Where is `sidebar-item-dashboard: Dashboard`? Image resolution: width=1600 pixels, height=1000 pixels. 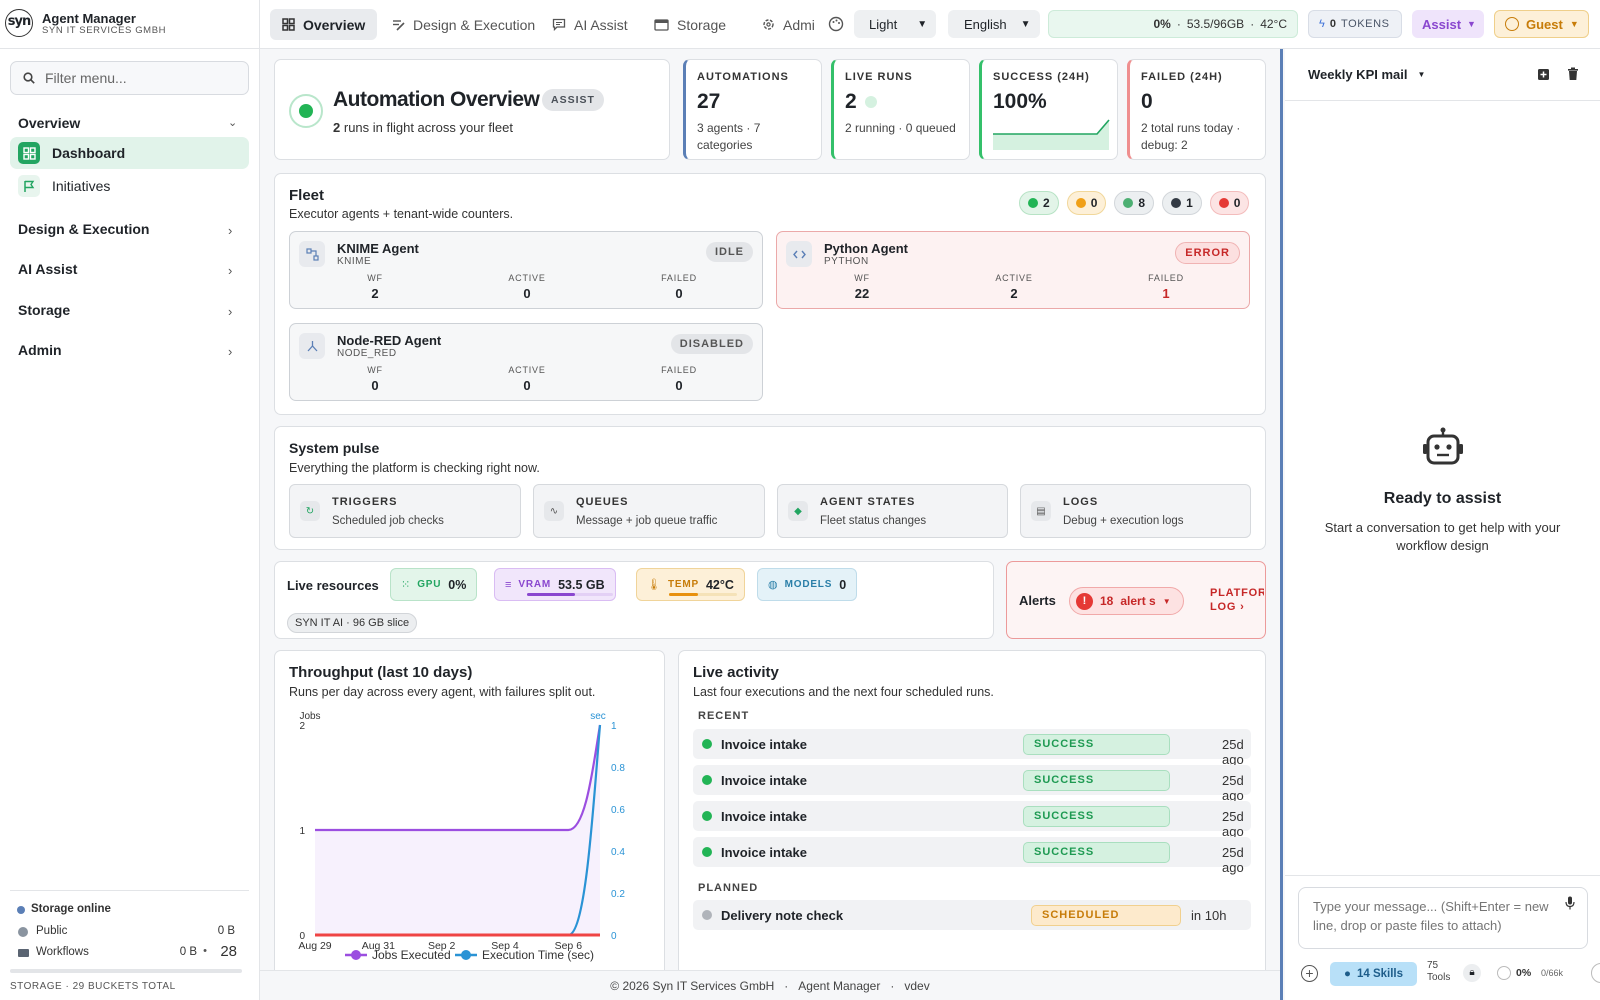
sidebar-item-dashboard: Dashboard is located at coordinates (129, 153).